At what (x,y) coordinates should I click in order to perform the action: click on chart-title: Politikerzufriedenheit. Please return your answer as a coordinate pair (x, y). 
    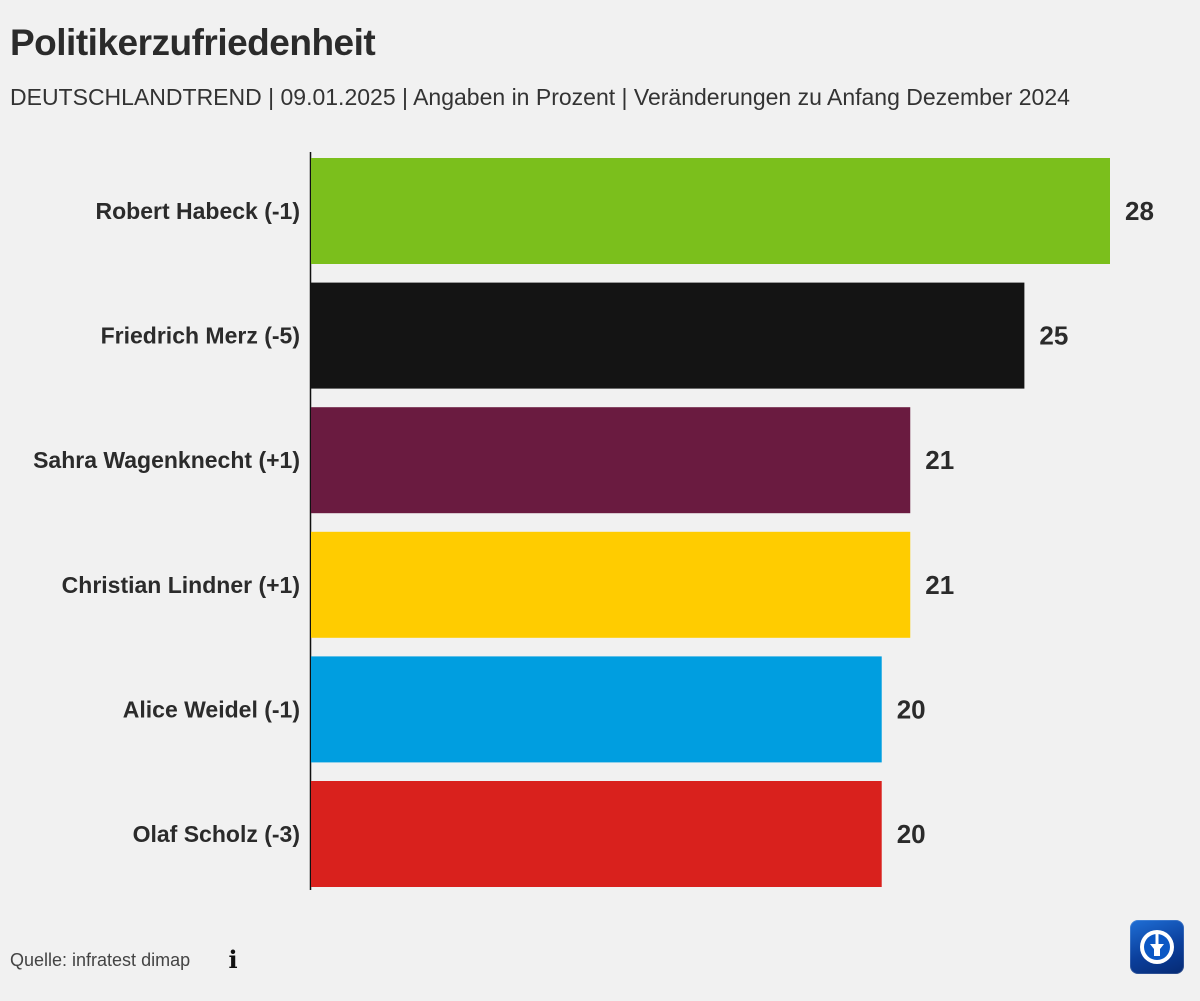
    Looking at the image, I should click on (193, 42).